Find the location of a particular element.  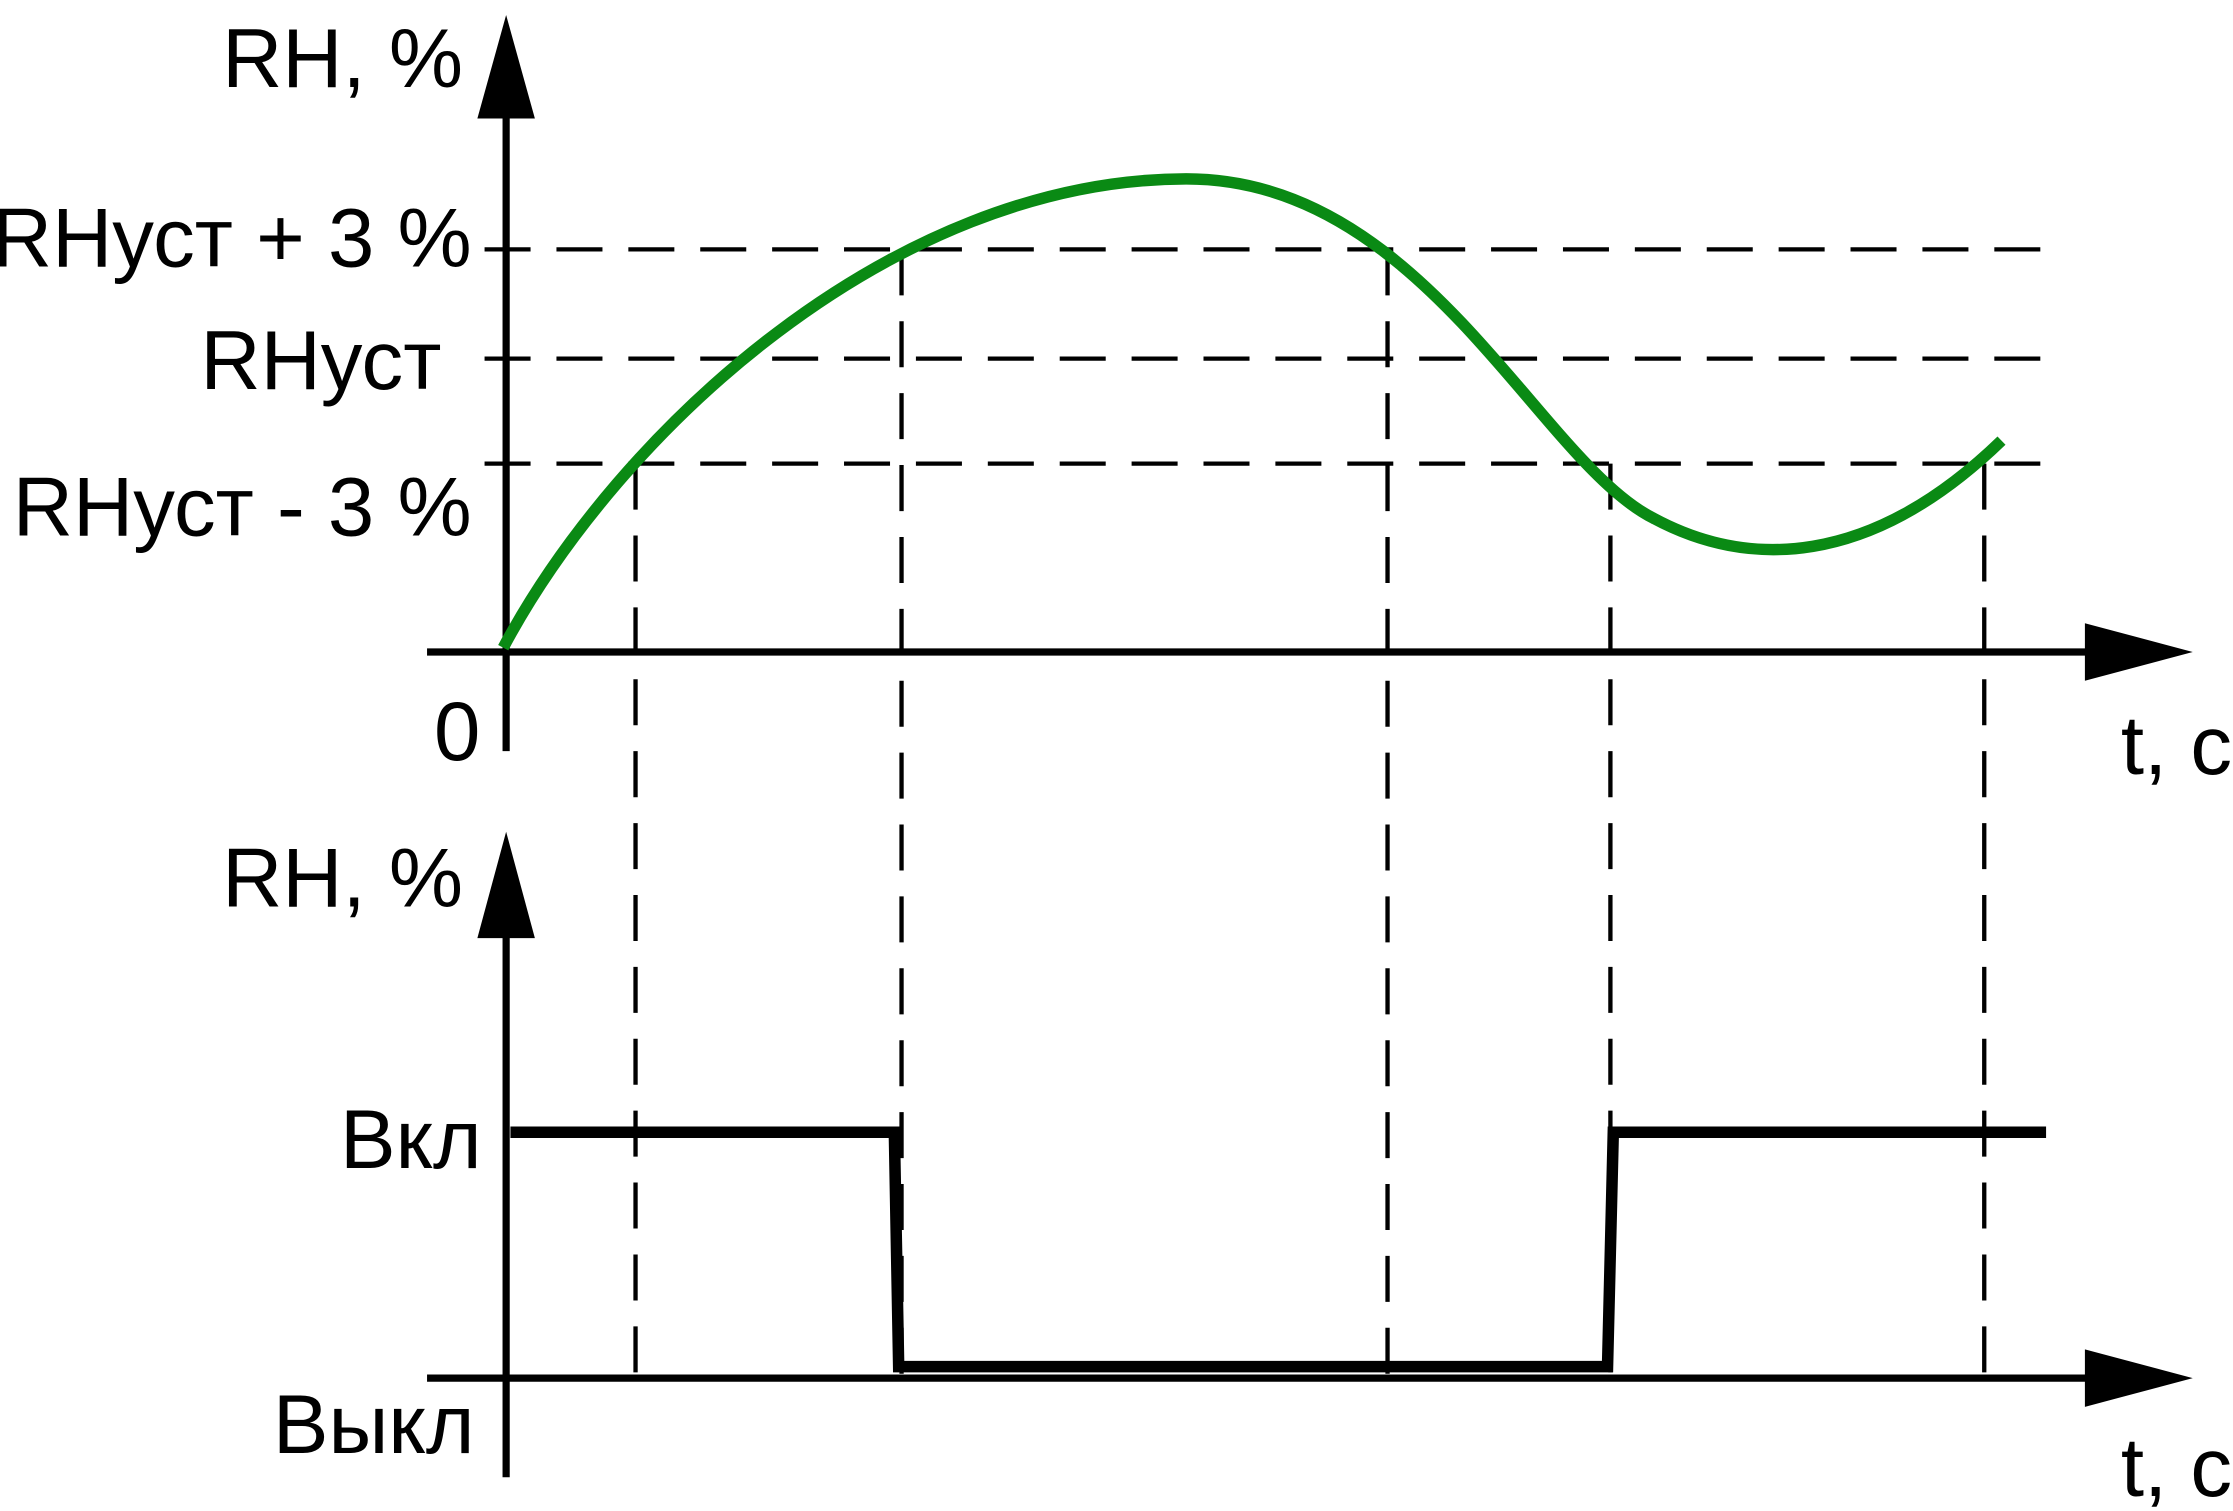

level-label: RHуст is located at coordinates (320, 360).